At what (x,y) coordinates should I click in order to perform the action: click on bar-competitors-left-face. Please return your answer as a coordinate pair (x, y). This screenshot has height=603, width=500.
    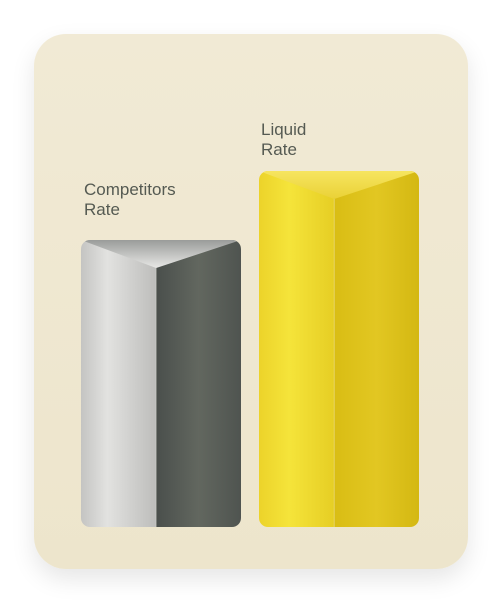
    Looking at the image, I should click on (119, 383).